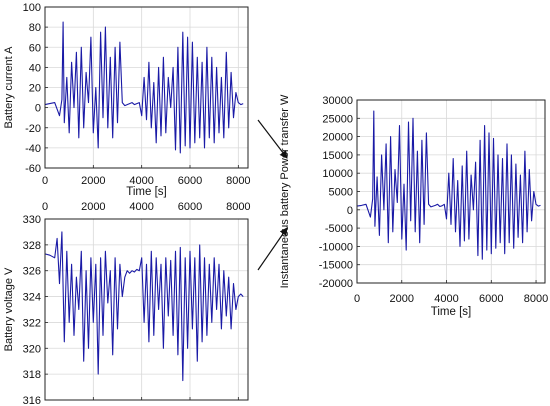 The height and width of the screenshot is (406, 550). I want to click on y-tick-label: 316, so click(32, 400).